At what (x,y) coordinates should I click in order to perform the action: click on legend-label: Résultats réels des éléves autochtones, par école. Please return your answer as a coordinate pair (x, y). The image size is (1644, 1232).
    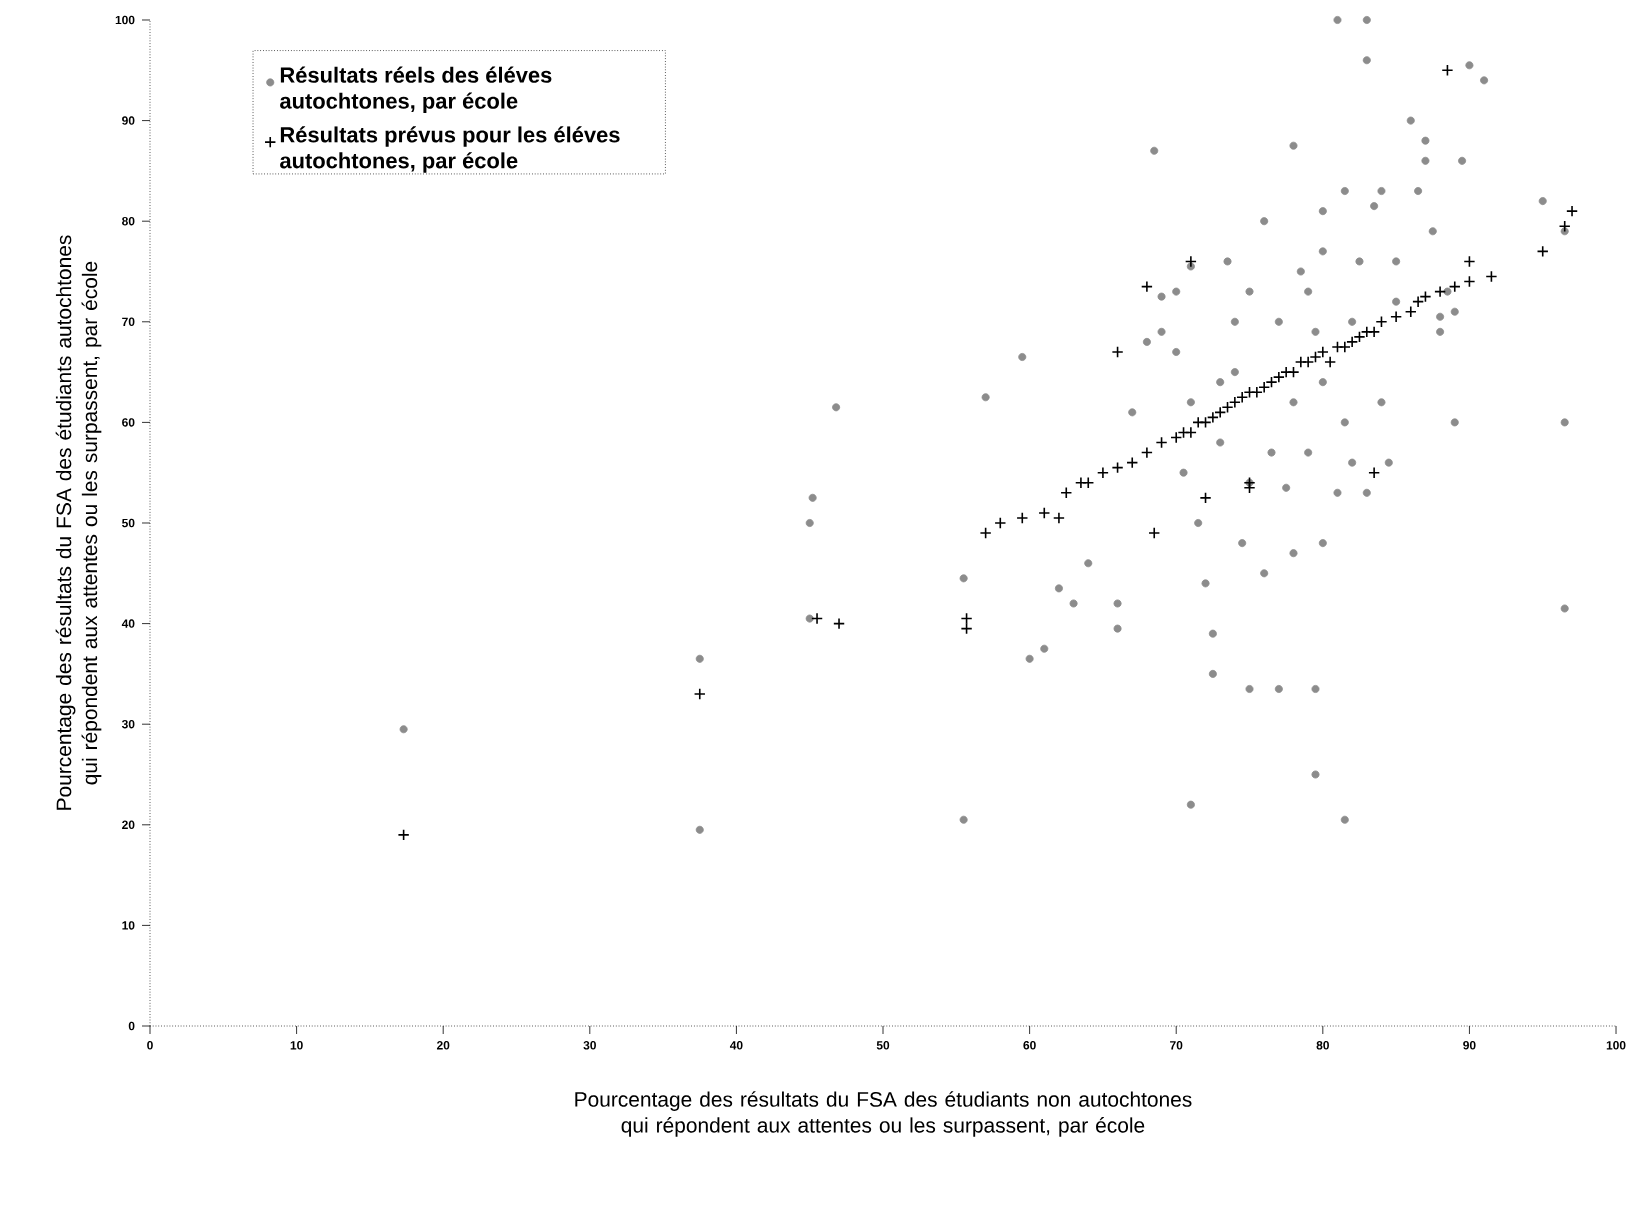
    Looking at the image, I should click on (416, 90).